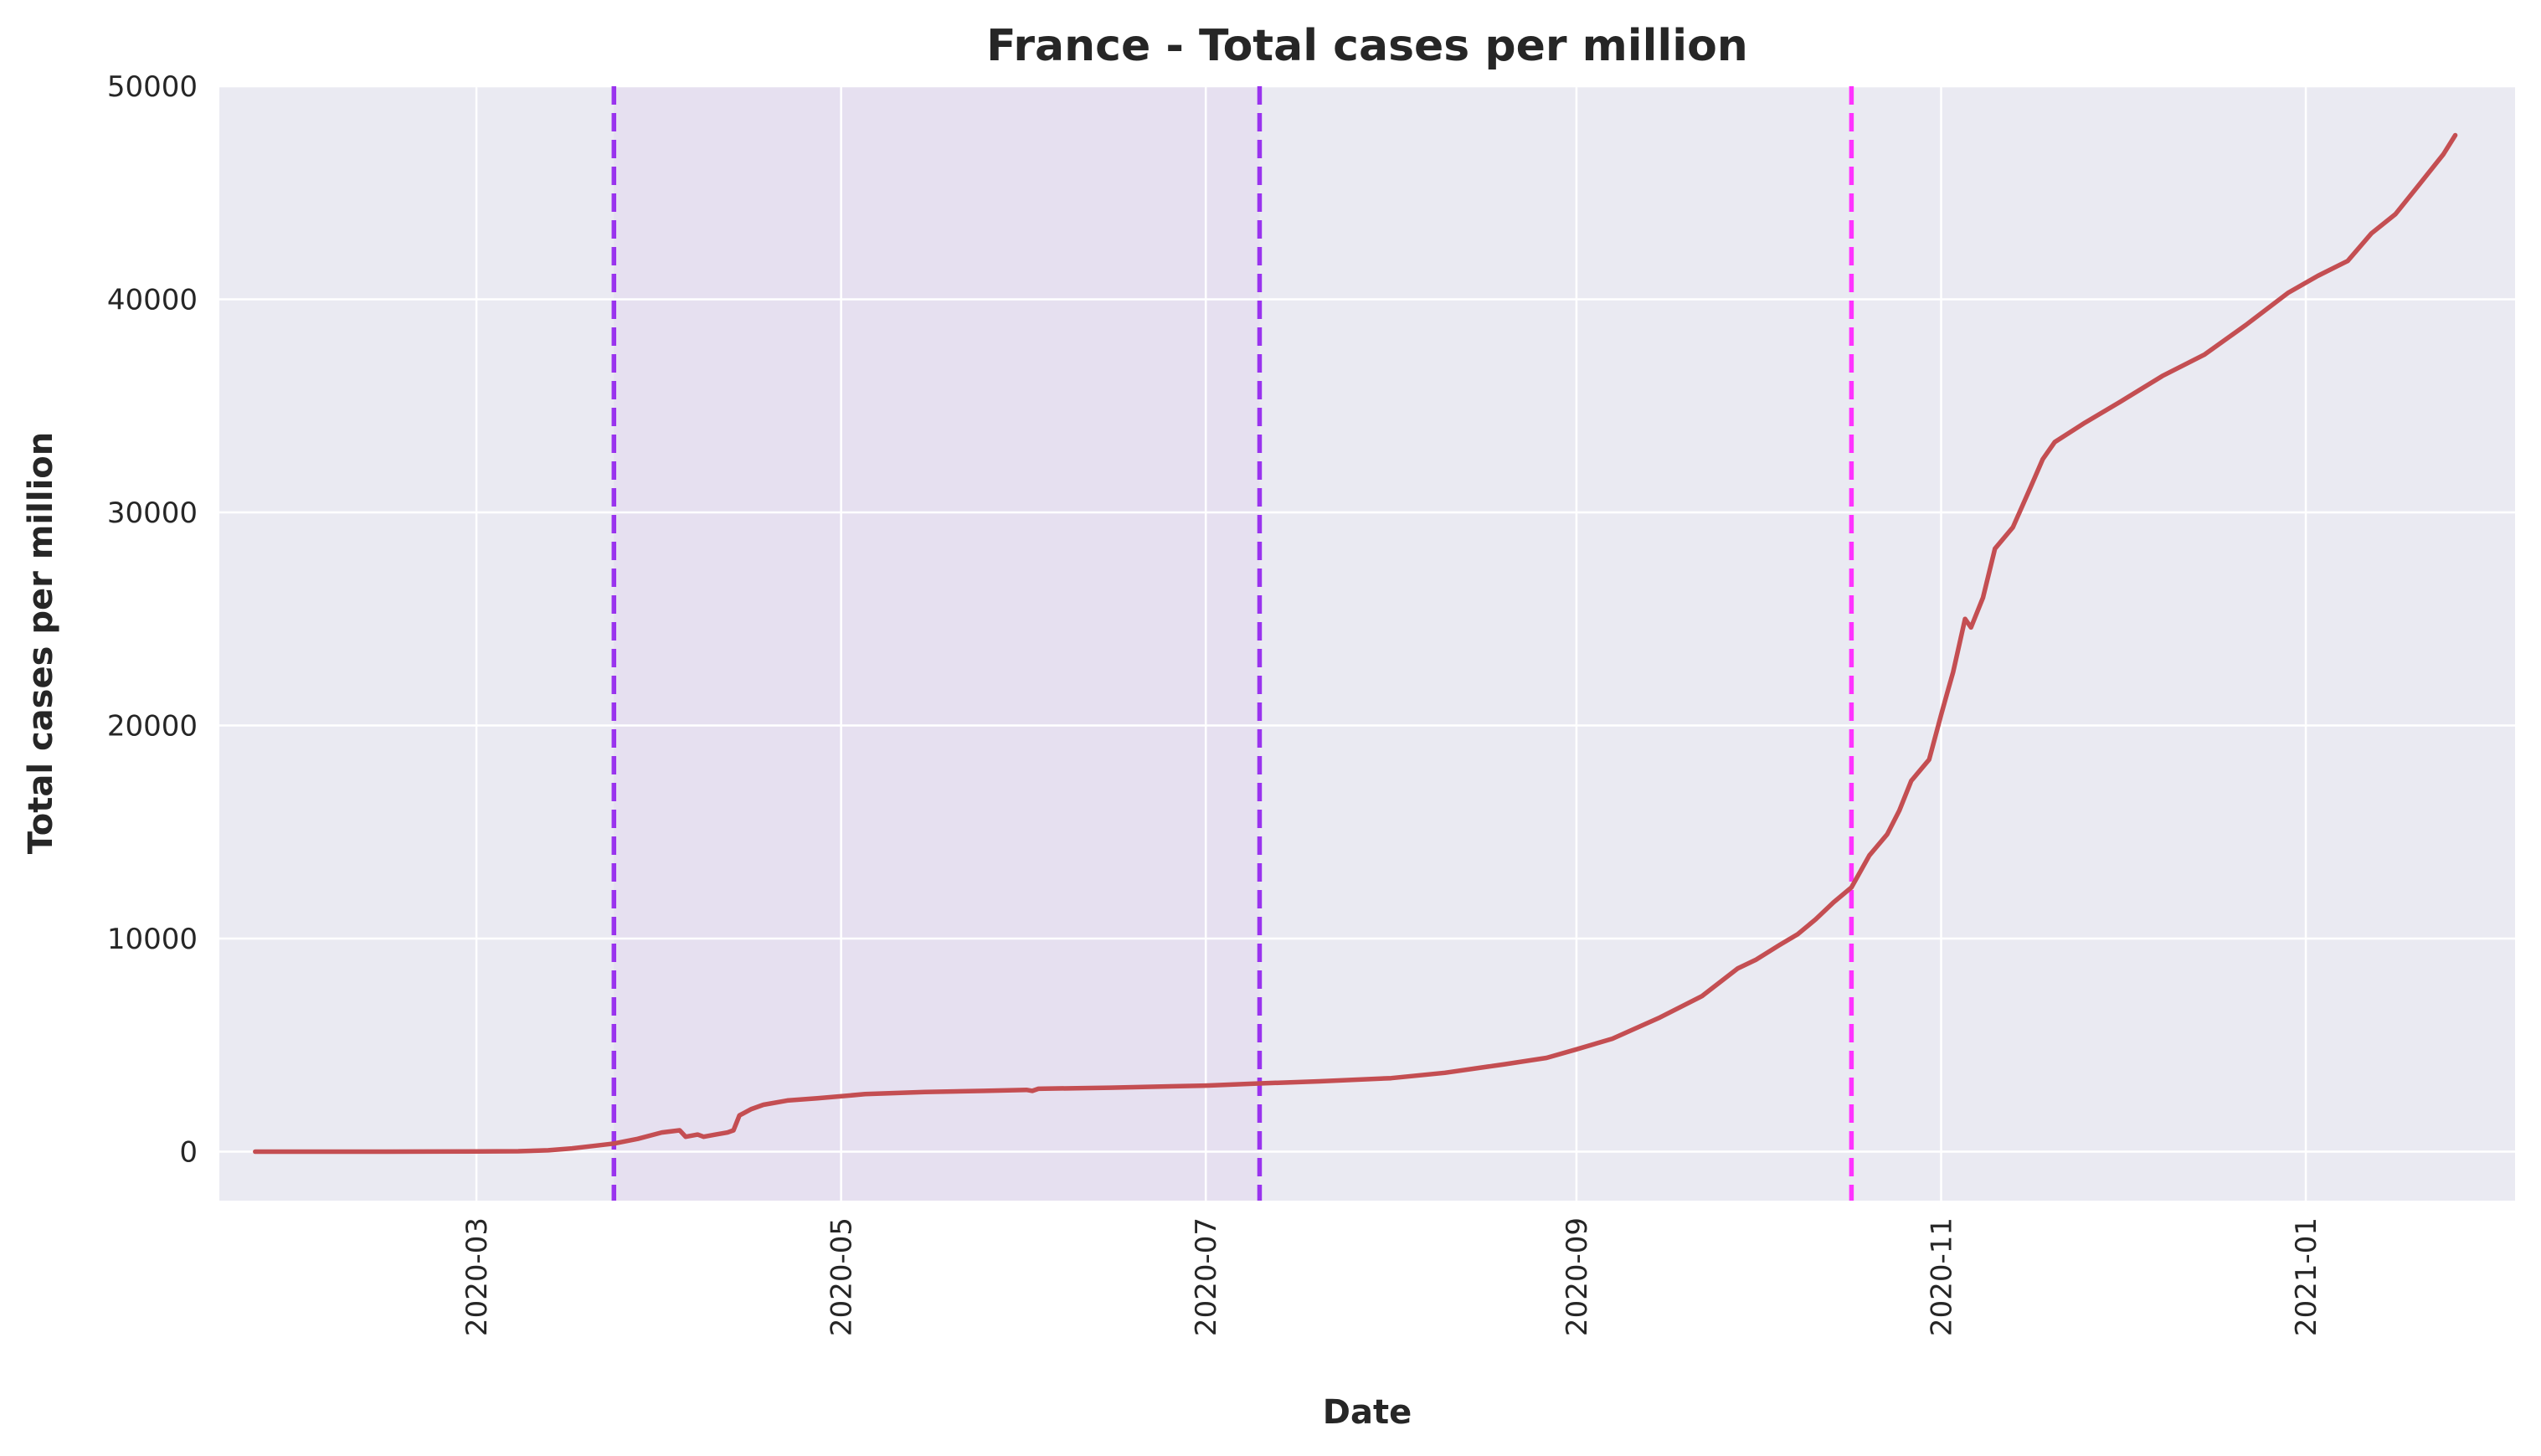 Image resolution: width=2541 pixels, height=1456 pixels. I want to click on x-axis-label: Date, so click(1367, 1412).